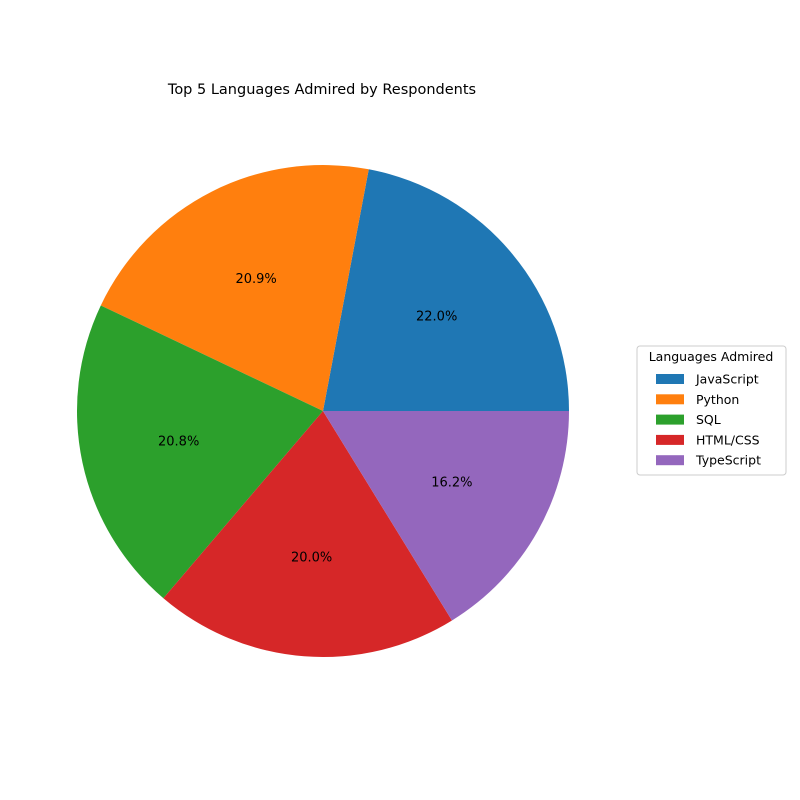  Describe the element at coordinates (451, 482) in the screenshot. I see `slice-percent-label: 16.2%` at that location.